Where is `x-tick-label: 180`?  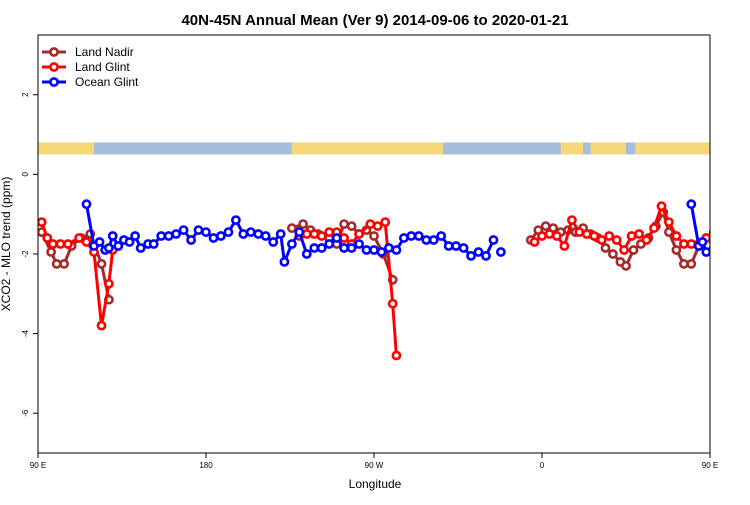
x-tick-label: 180 is located at coordinates (206, 465).